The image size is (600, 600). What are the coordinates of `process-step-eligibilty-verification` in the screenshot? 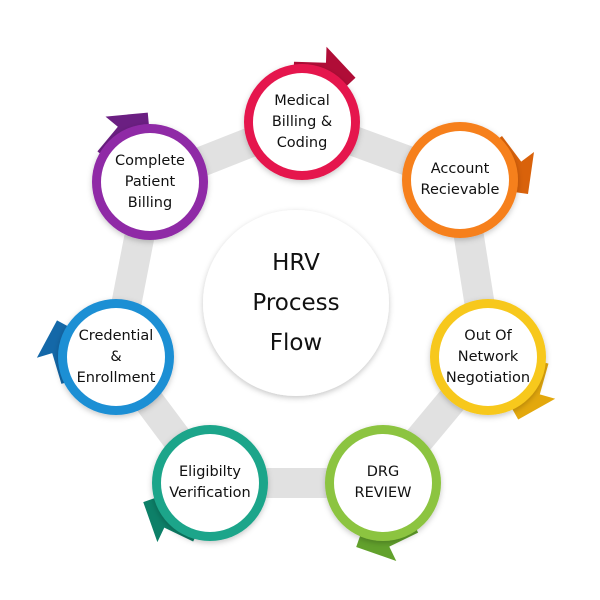 It's located at (205, 484).